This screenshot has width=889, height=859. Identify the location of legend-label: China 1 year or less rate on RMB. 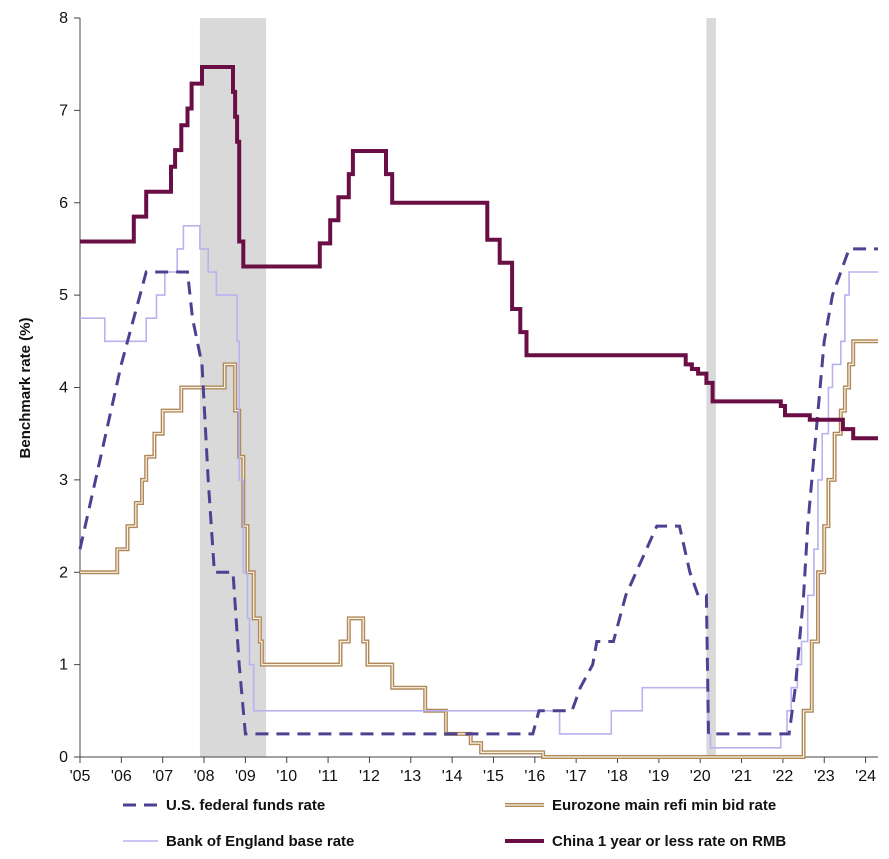
(669, 841).